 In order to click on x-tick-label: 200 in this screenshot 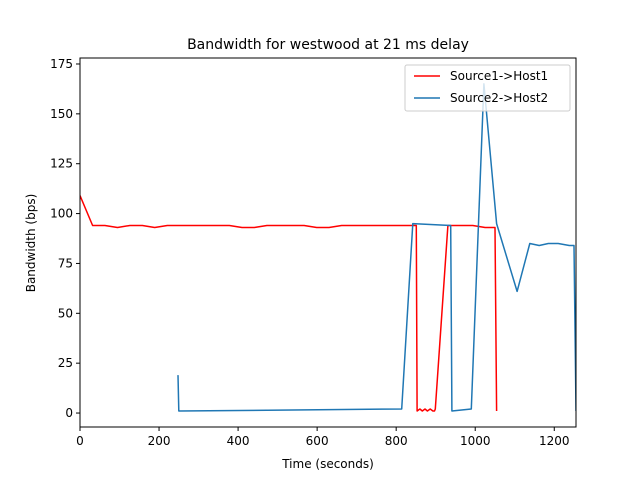, I will do `click(159, 441)`.